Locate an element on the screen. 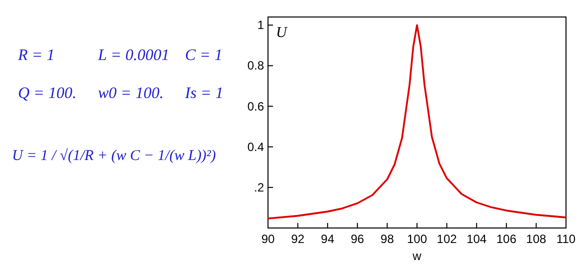 The width and height of the screenshot is (583, 266). x-tick-label: 90 is located at coordinates (268, 239).